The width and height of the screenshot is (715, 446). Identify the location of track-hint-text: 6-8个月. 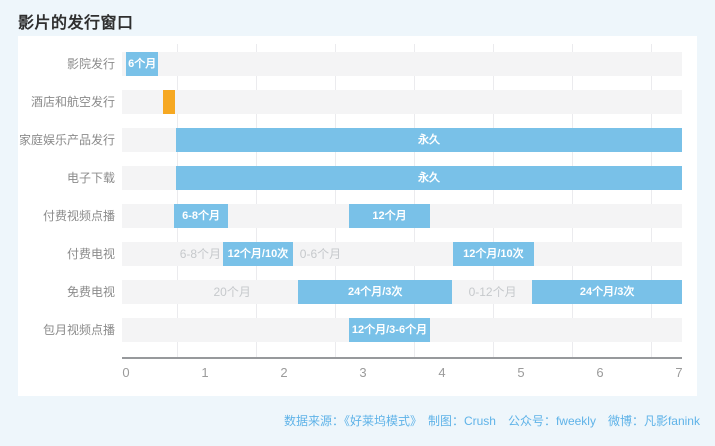
(200, 254).